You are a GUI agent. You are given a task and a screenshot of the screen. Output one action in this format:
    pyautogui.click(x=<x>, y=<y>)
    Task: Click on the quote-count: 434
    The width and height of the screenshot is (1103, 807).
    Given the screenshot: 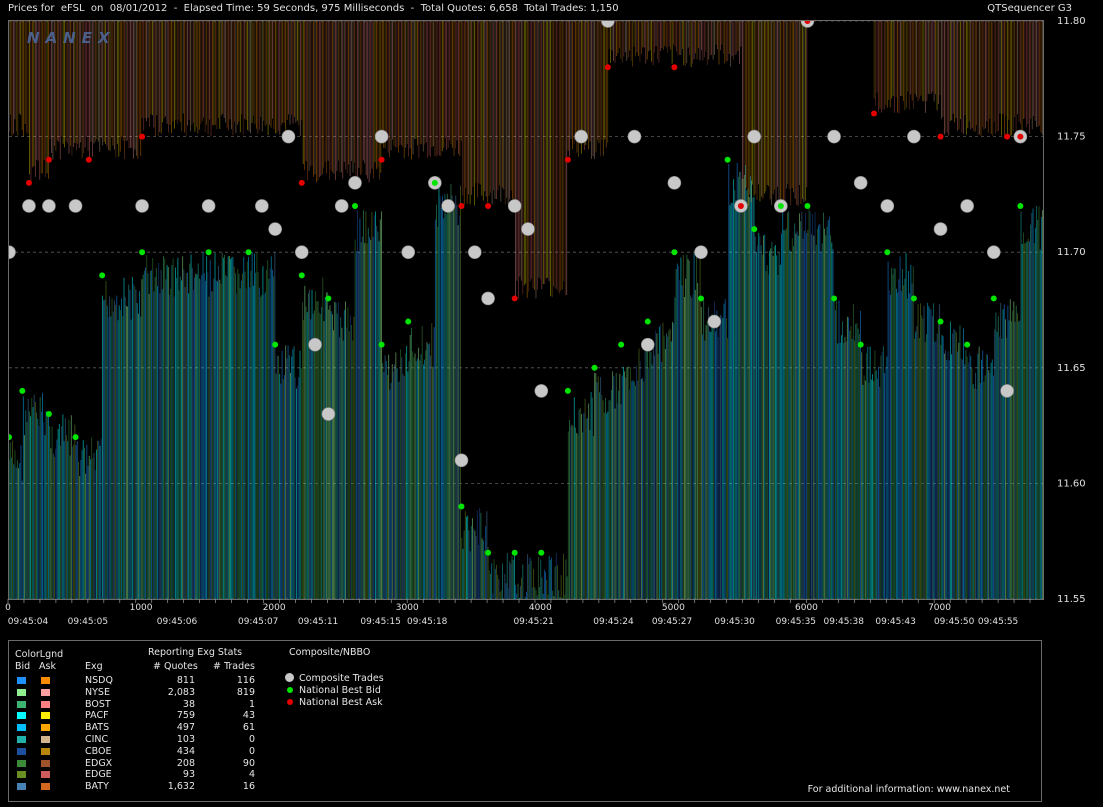 What is the action you would take?
    pyautogui.click(x=185, y=751)
    